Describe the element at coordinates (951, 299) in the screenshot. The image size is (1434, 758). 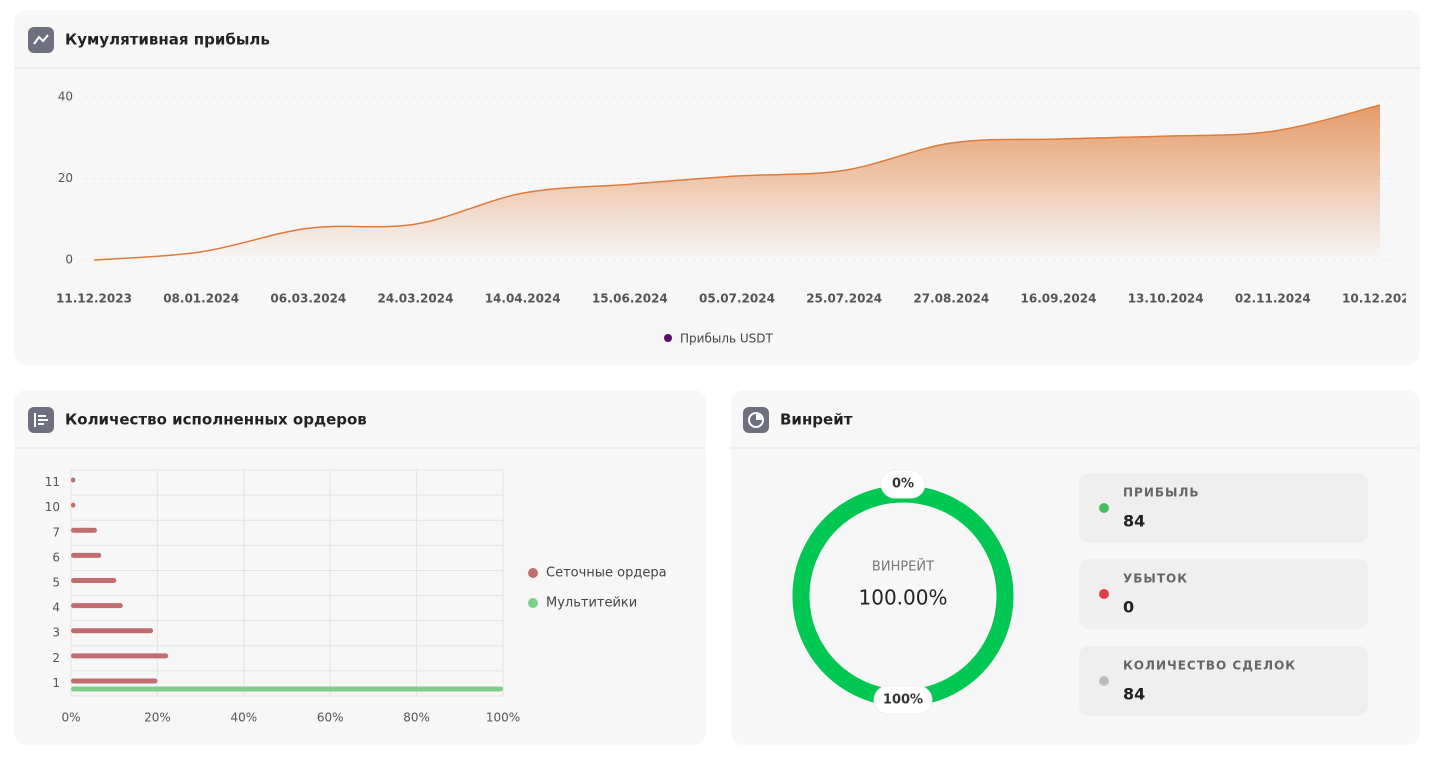
I see `x-tick-label: 27.08.2024` at that location.